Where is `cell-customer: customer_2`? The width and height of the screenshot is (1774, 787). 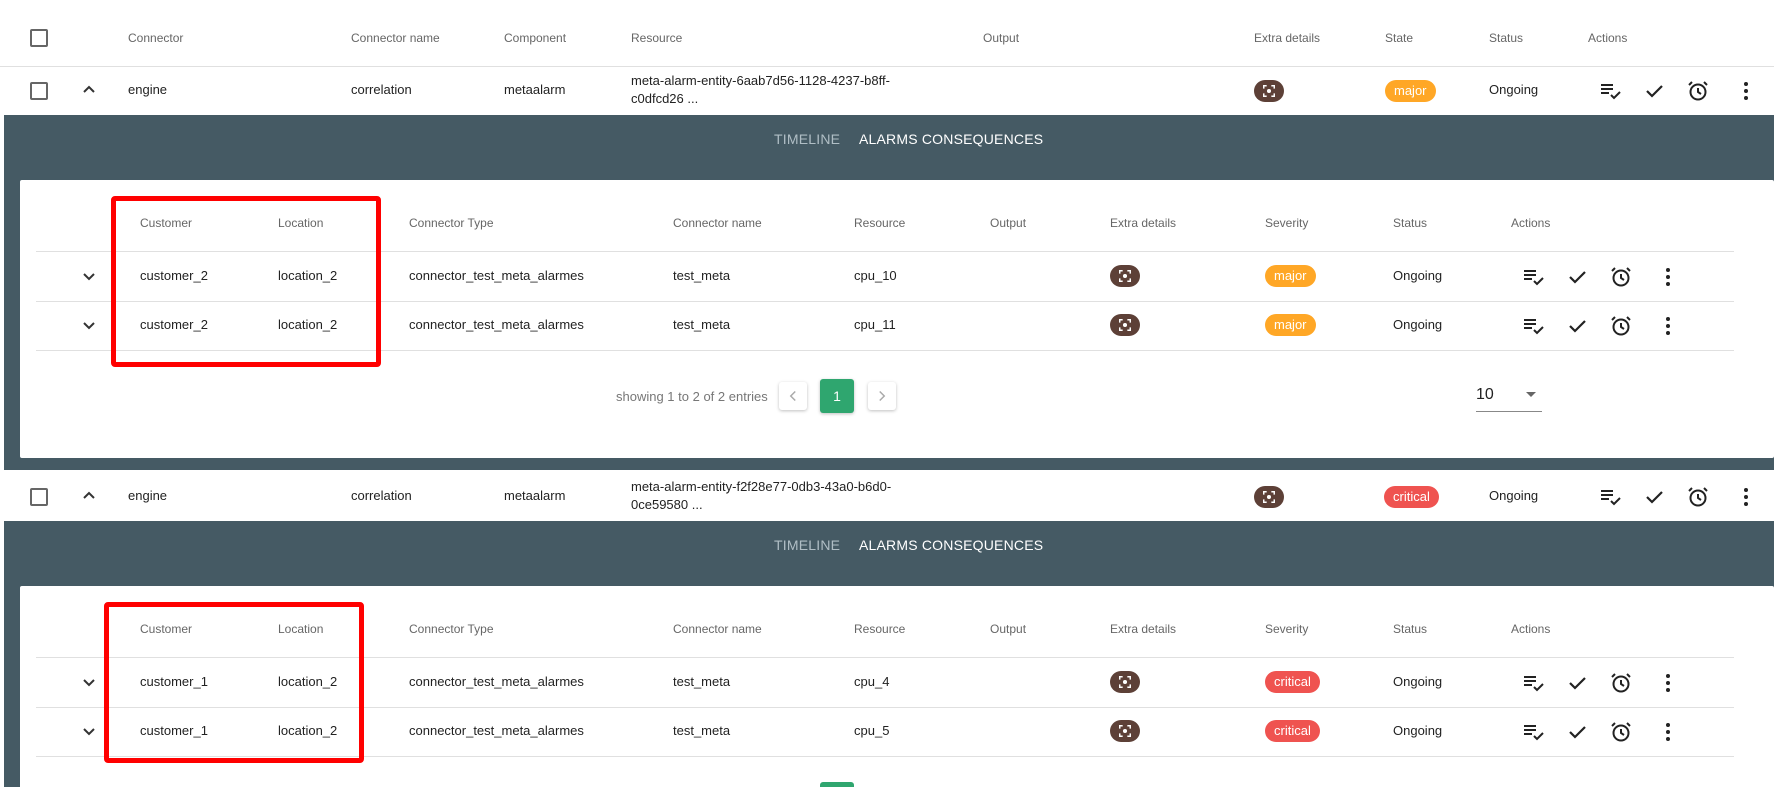 cell-customer: customer_2 is located at coordinates (174, 324).